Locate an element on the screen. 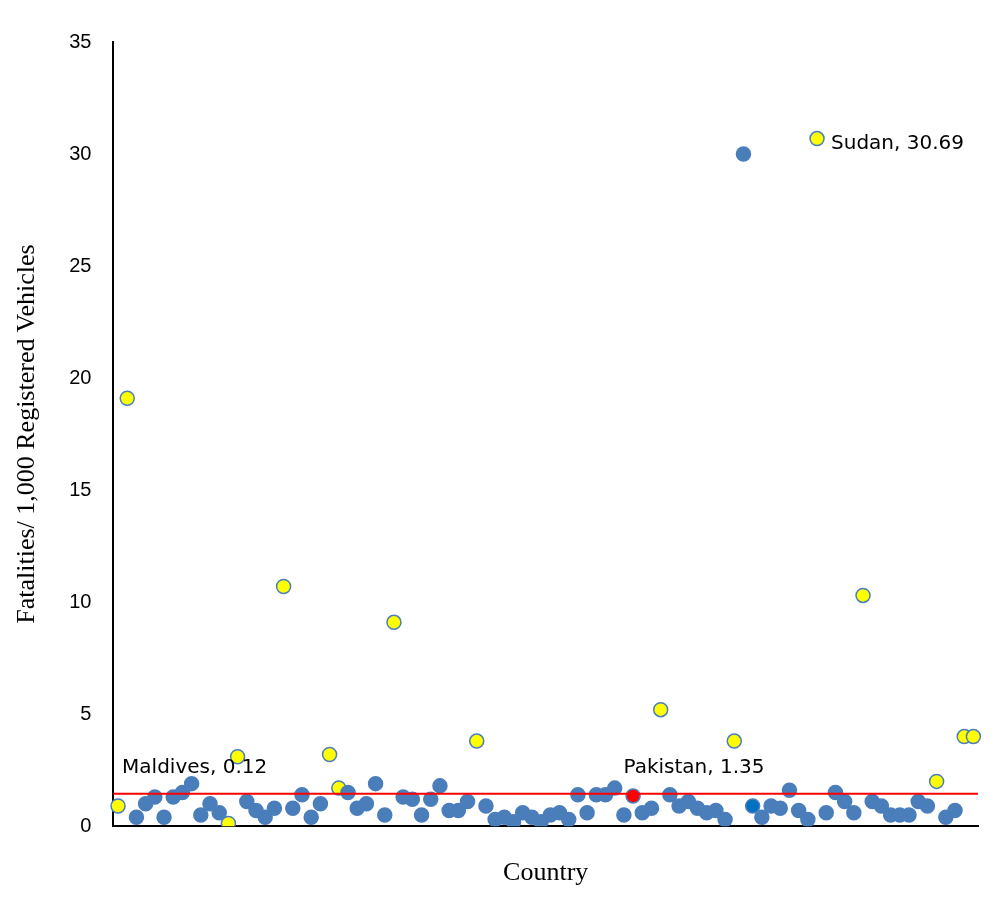 This screenshot has width=1008, height=907. y-tick-label: 0 is located at coordinates (86, 824).